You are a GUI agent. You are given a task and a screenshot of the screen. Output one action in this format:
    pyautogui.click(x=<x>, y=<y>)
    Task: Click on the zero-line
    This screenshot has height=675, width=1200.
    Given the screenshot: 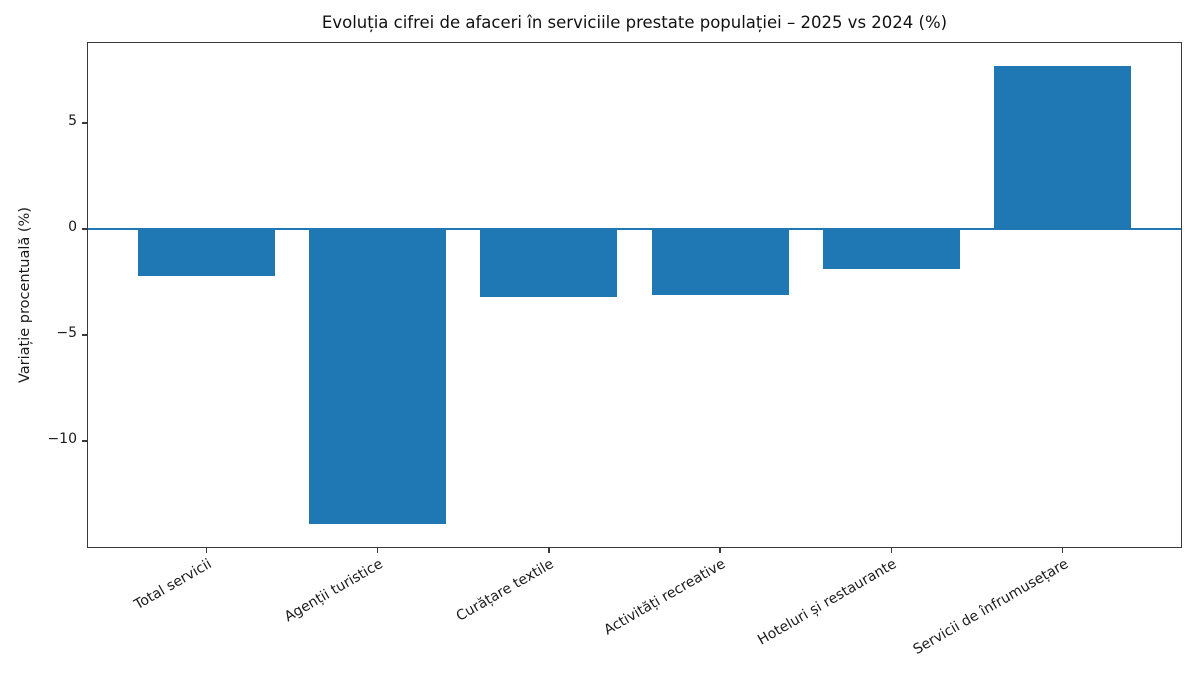 What is the action you would take?
    pyautogui.click(x=634, y=229)
    